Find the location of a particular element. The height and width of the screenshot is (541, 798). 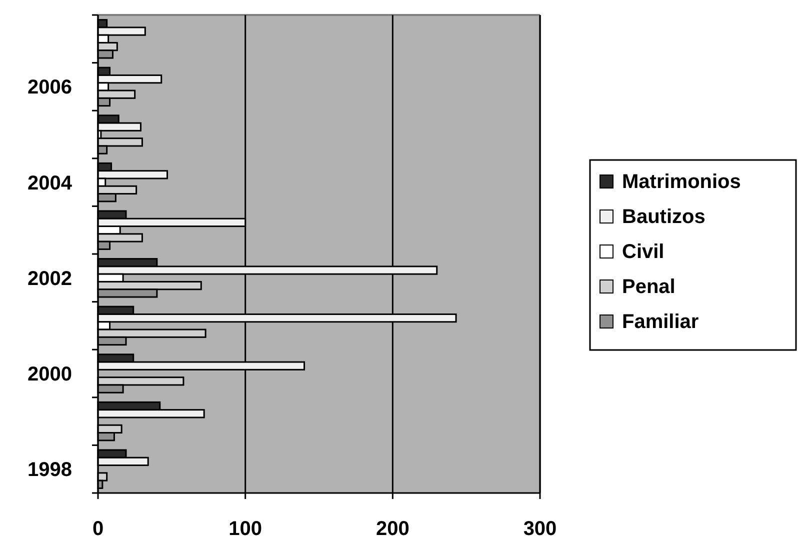

y-tick-label: 1998 is located at coordinates (50, 470).